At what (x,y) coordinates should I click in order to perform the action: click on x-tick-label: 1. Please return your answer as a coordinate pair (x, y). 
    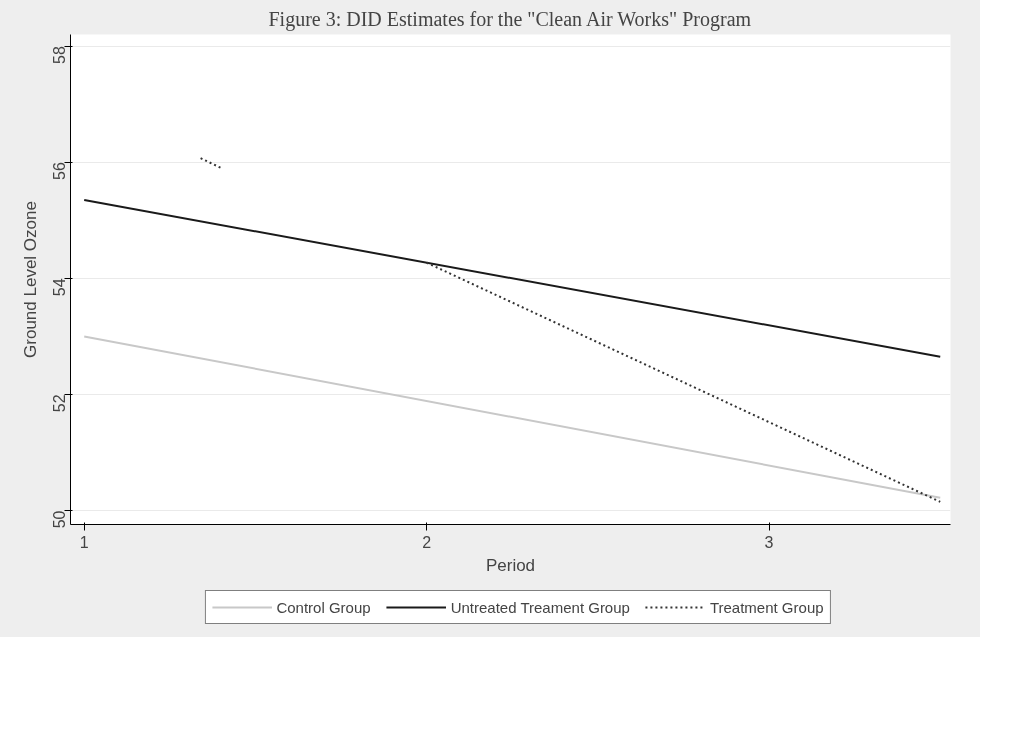
    Looking at the image, I should click on (84, 542).